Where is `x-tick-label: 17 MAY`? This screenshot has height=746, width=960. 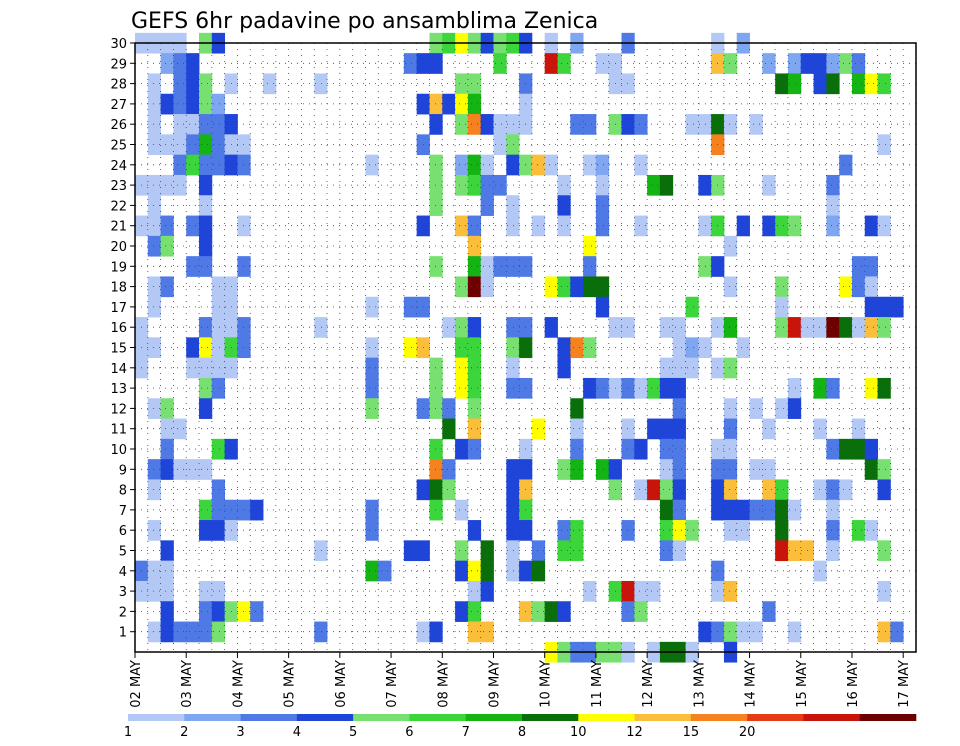 x-tick-label: 17 MAY is located at coordinates (904, 684).